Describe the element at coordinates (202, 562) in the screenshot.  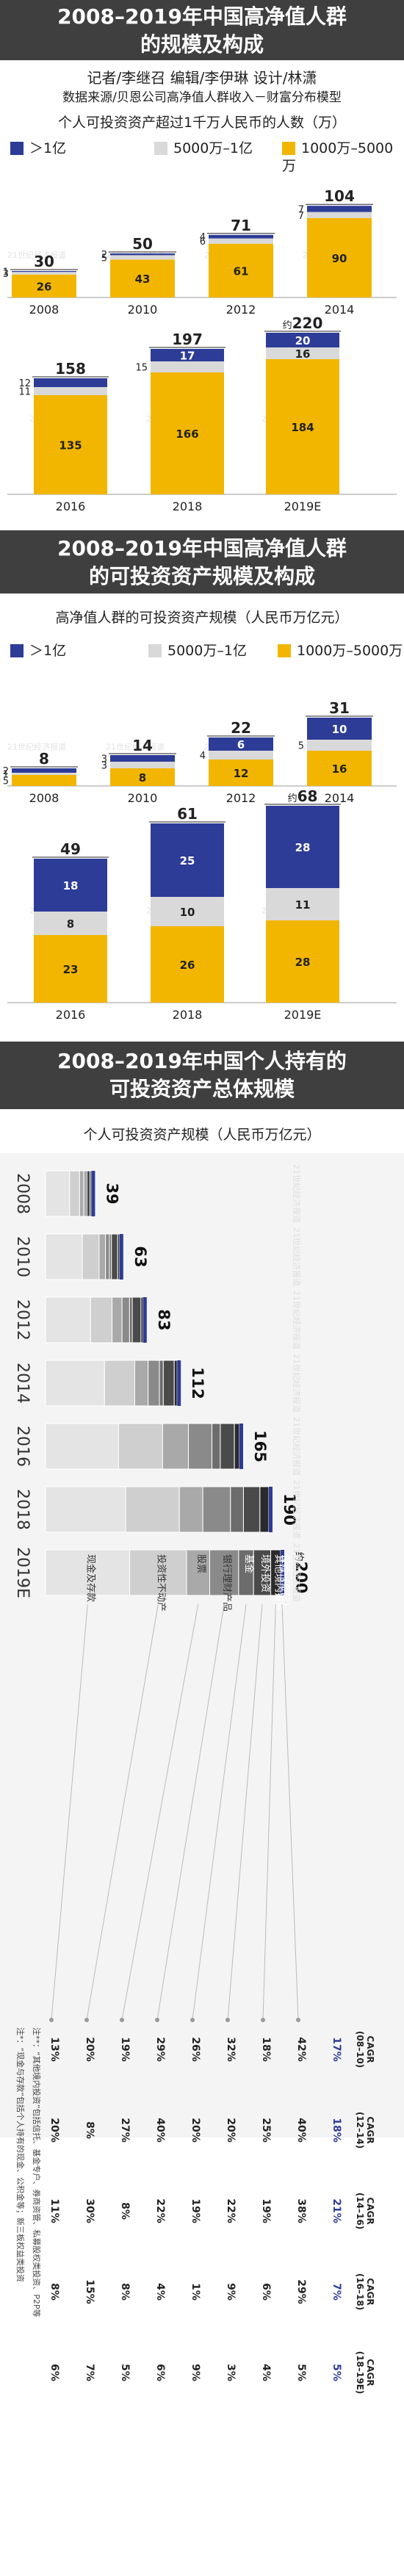
I see `section2-title-band: 2008–2019年中国高净值人群 的可投资资产规模及构成` at that location.